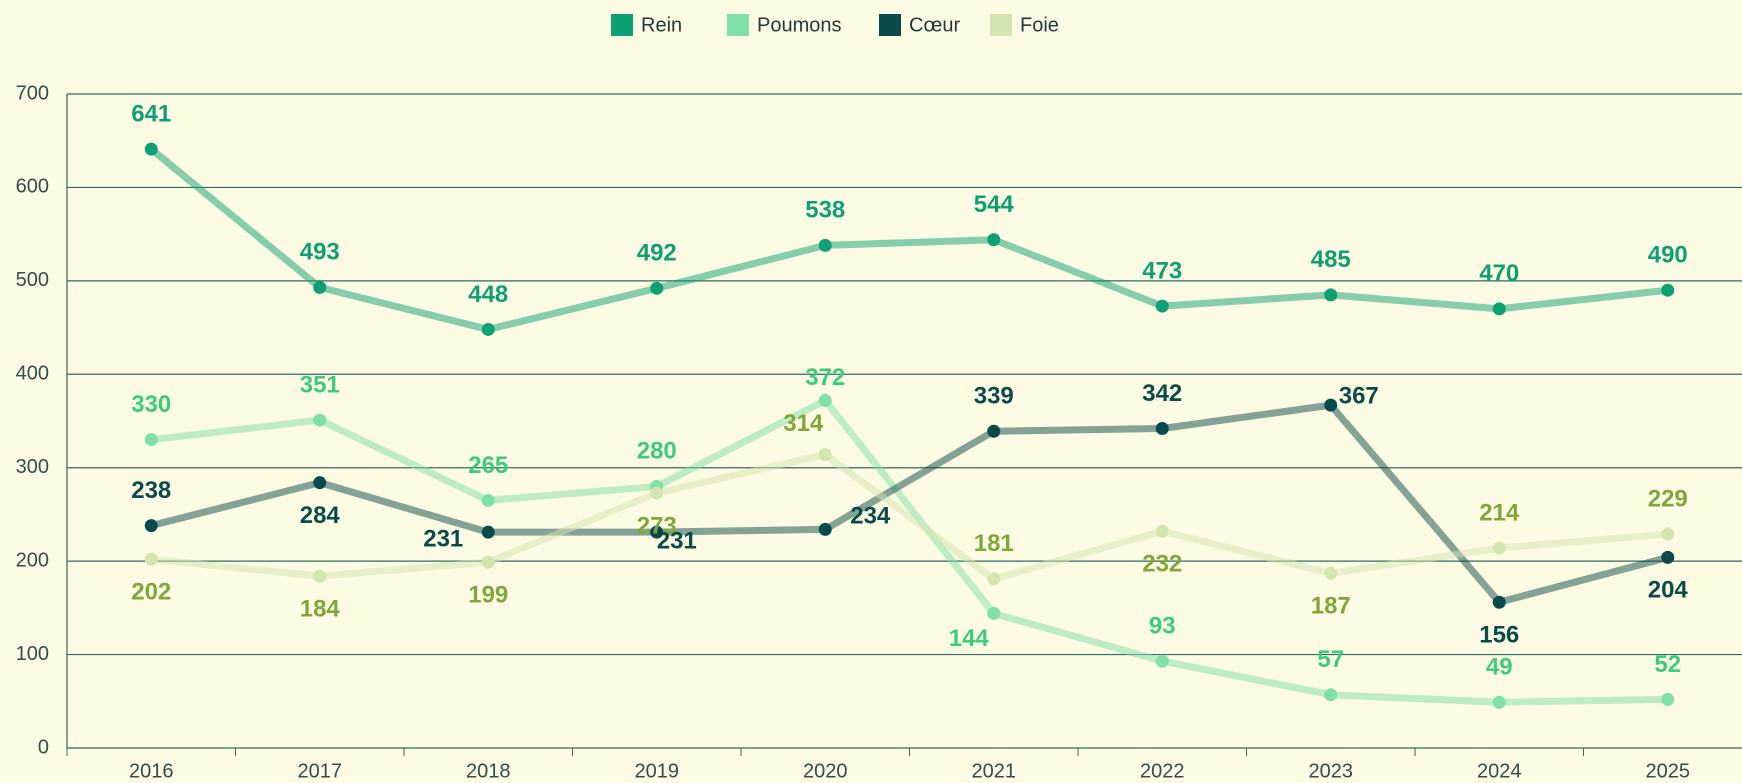  What do you see at coordinates (994, 396) in the screenshot?
I see `data-label: 339` at bounding box center [994, 396].